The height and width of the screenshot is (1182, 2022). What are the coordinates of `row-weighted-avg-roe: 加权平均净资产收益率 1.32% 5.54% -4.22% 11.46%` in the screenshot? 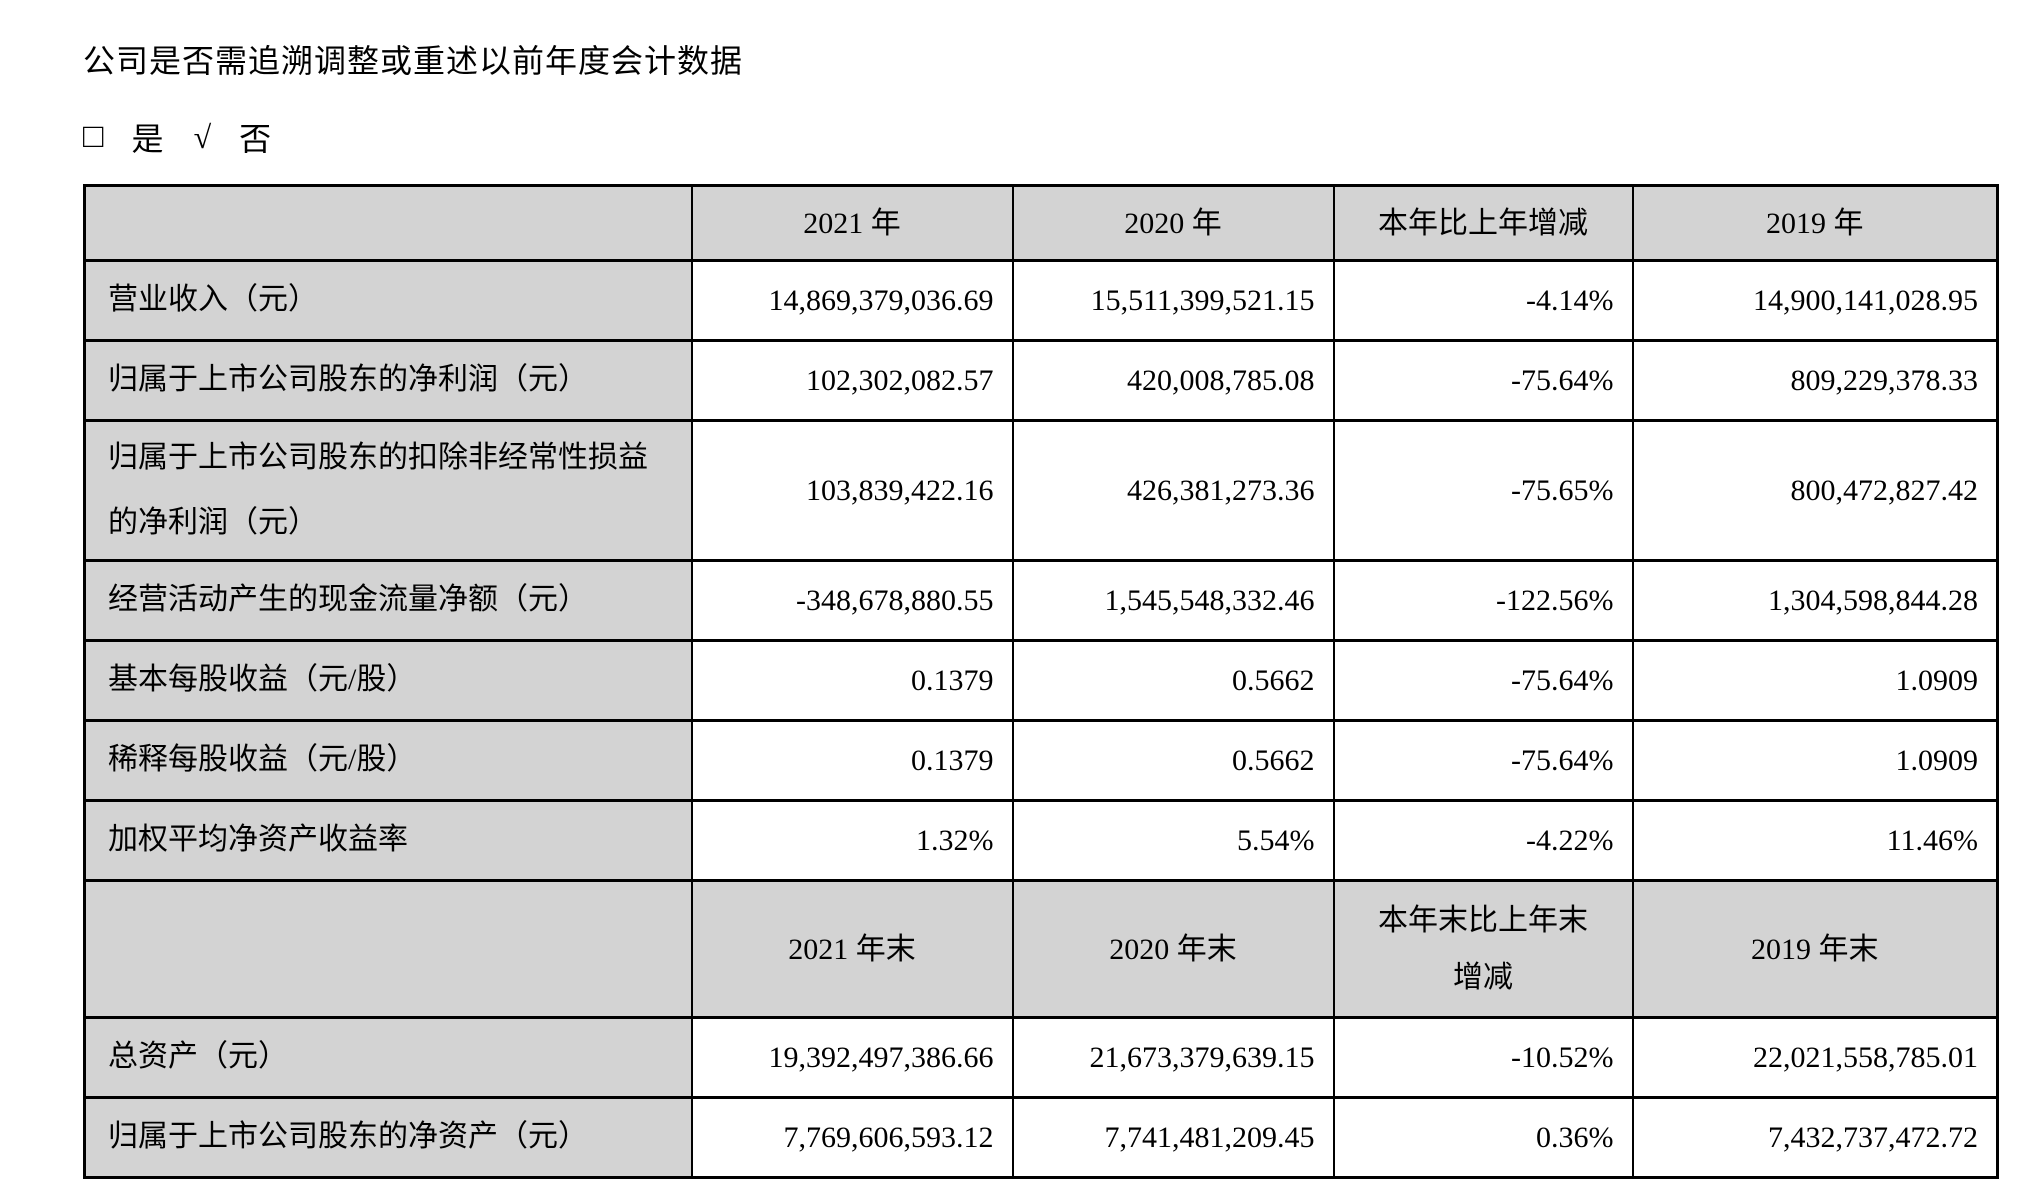 It's located at (1041, 840).